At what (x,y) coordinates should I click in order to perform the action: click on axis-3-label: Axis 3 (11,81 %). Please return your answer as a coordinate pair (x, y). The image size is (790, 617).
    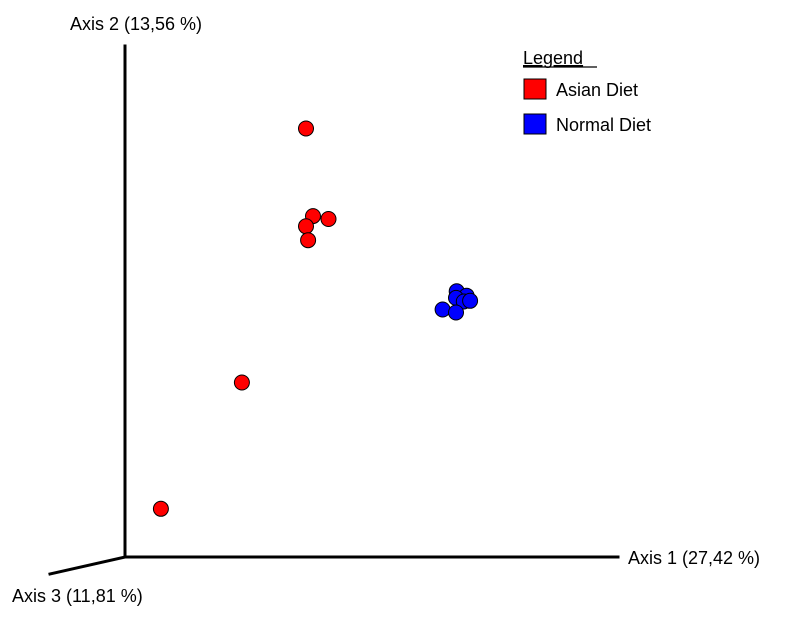
    Looking at the image, I should click on (77, 596).